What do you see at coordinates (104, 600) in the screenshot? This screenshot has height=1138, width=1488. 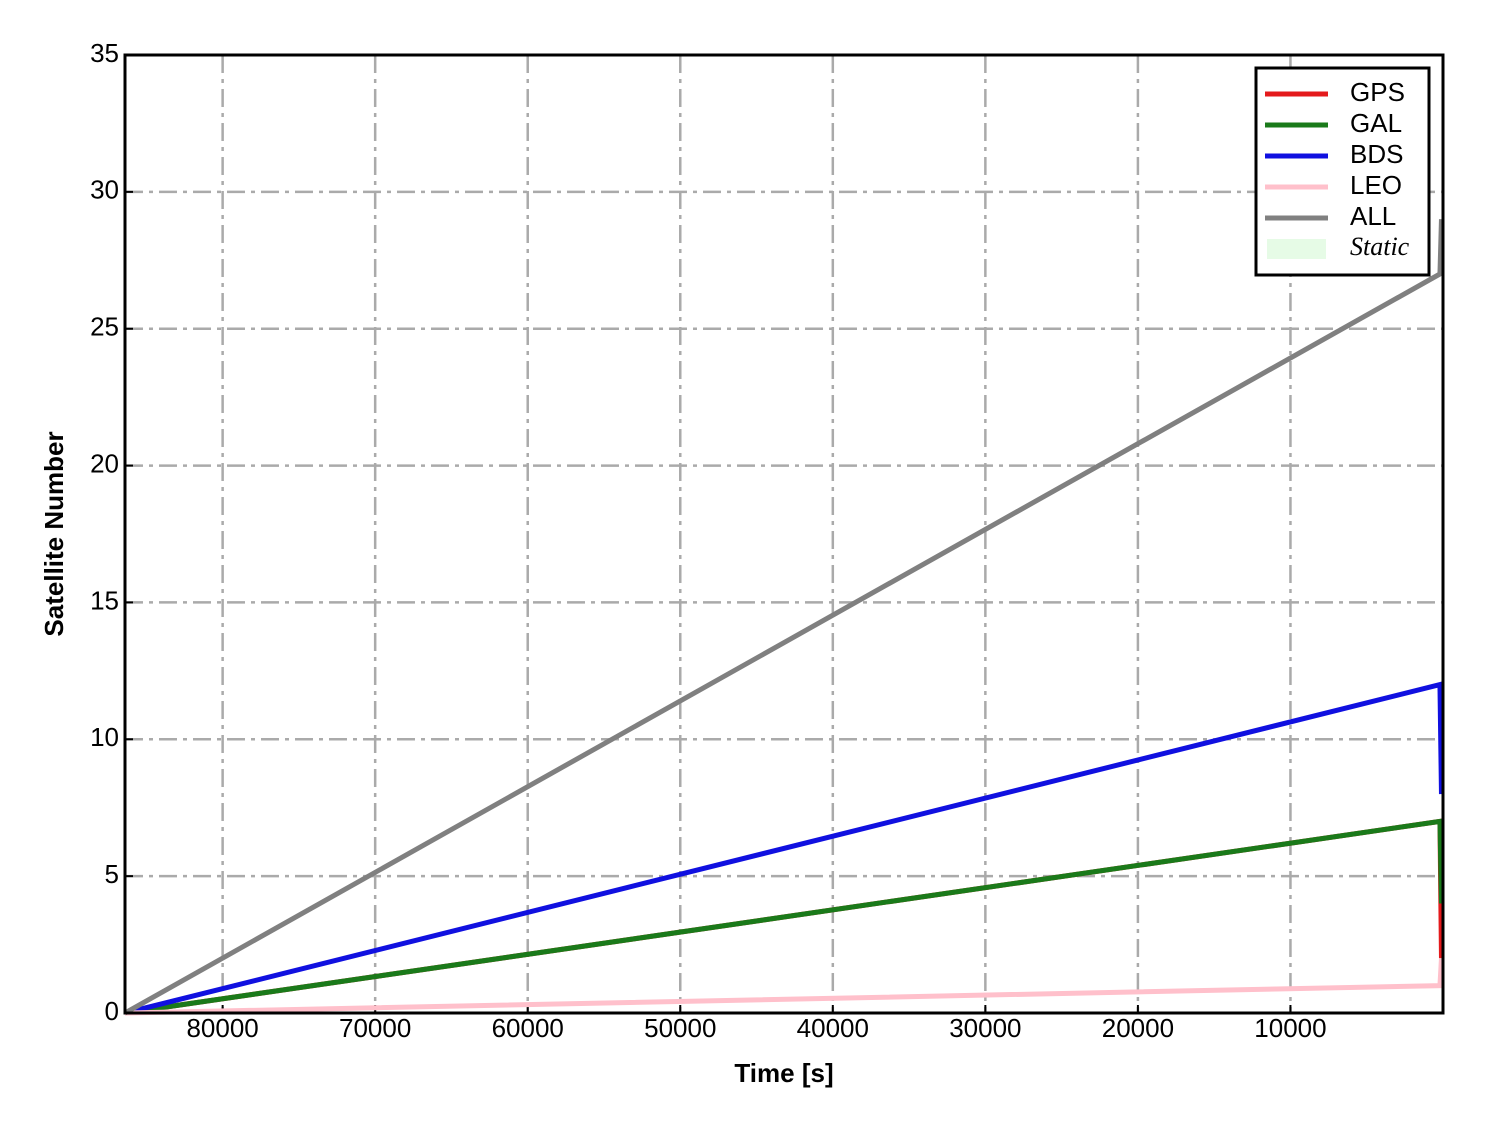 I see `y-tick-label: 15` at bounding box center [104, 600].